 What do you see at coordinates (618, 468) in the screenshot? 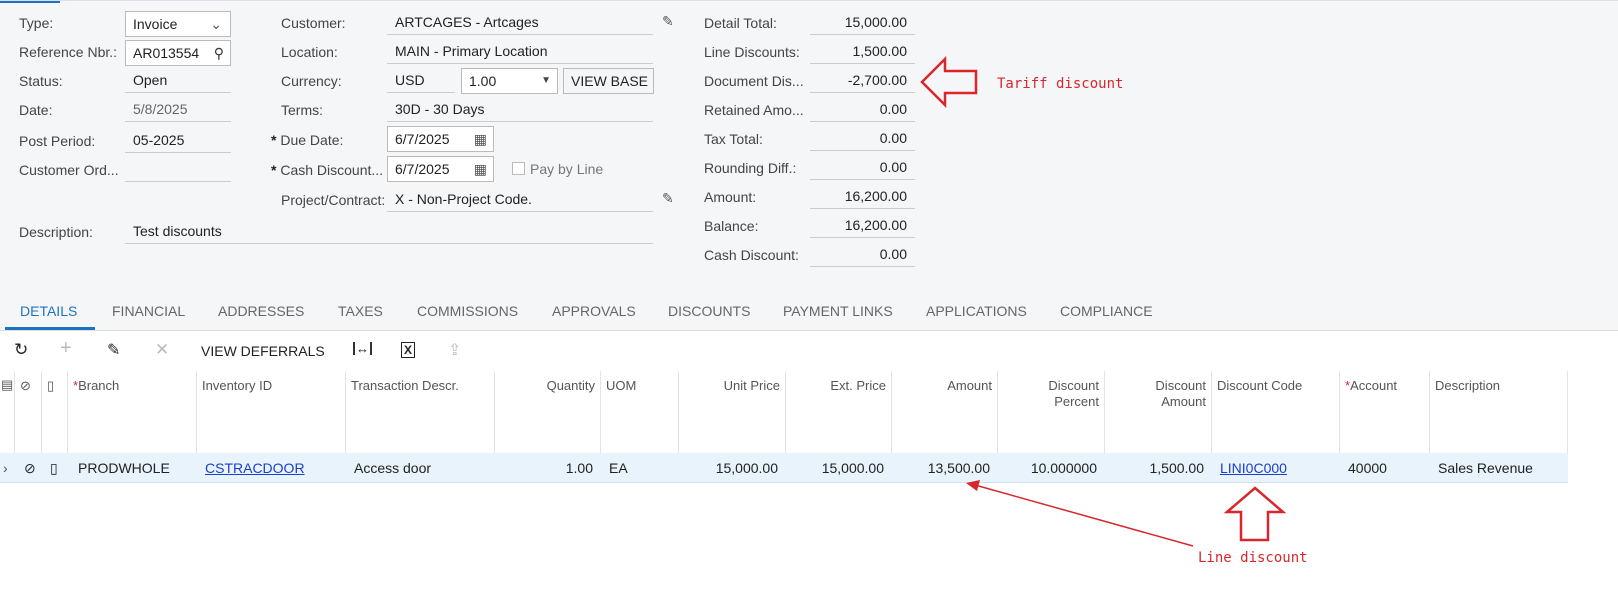
I see `cell-uom: EA` at bounding box center [618, 468].